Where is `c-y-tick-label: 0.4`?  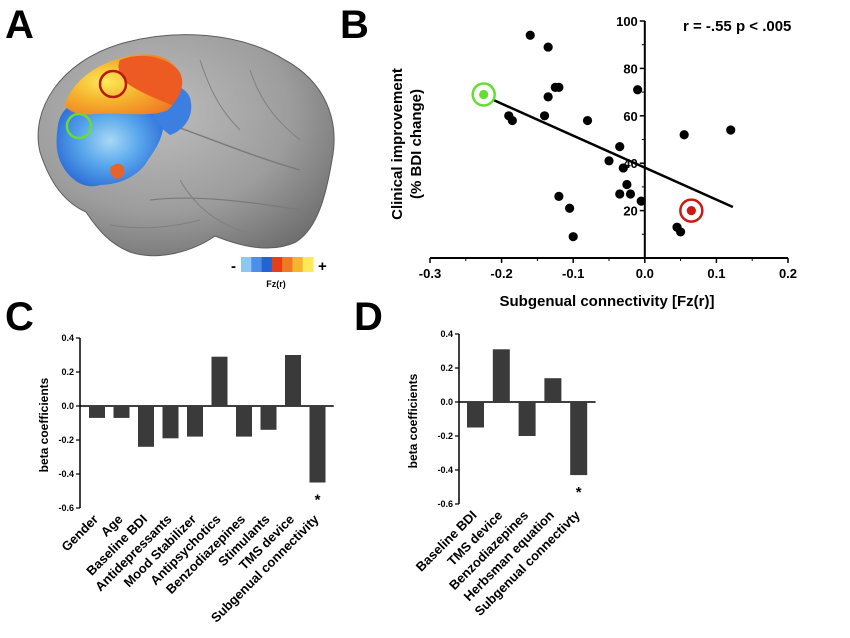 c-y-tick-label: 0.4 is located at coordinates (67, 338).